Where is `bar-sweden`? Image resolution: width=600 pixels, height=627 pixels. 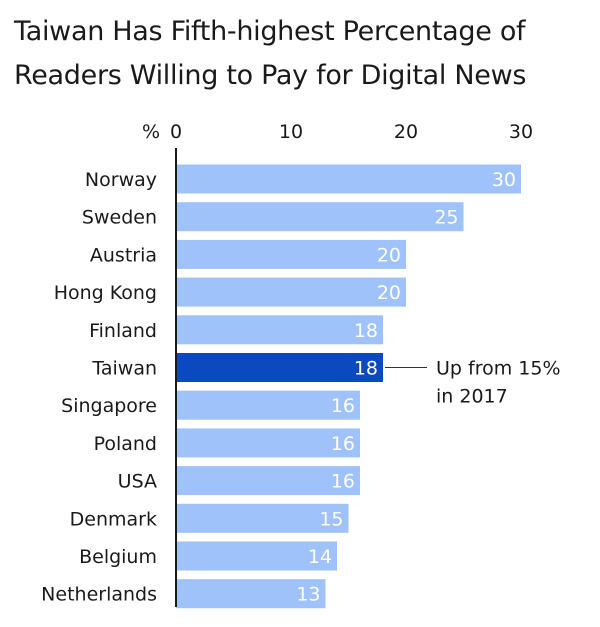 bar-sweden is located at coordinates (320, 217).